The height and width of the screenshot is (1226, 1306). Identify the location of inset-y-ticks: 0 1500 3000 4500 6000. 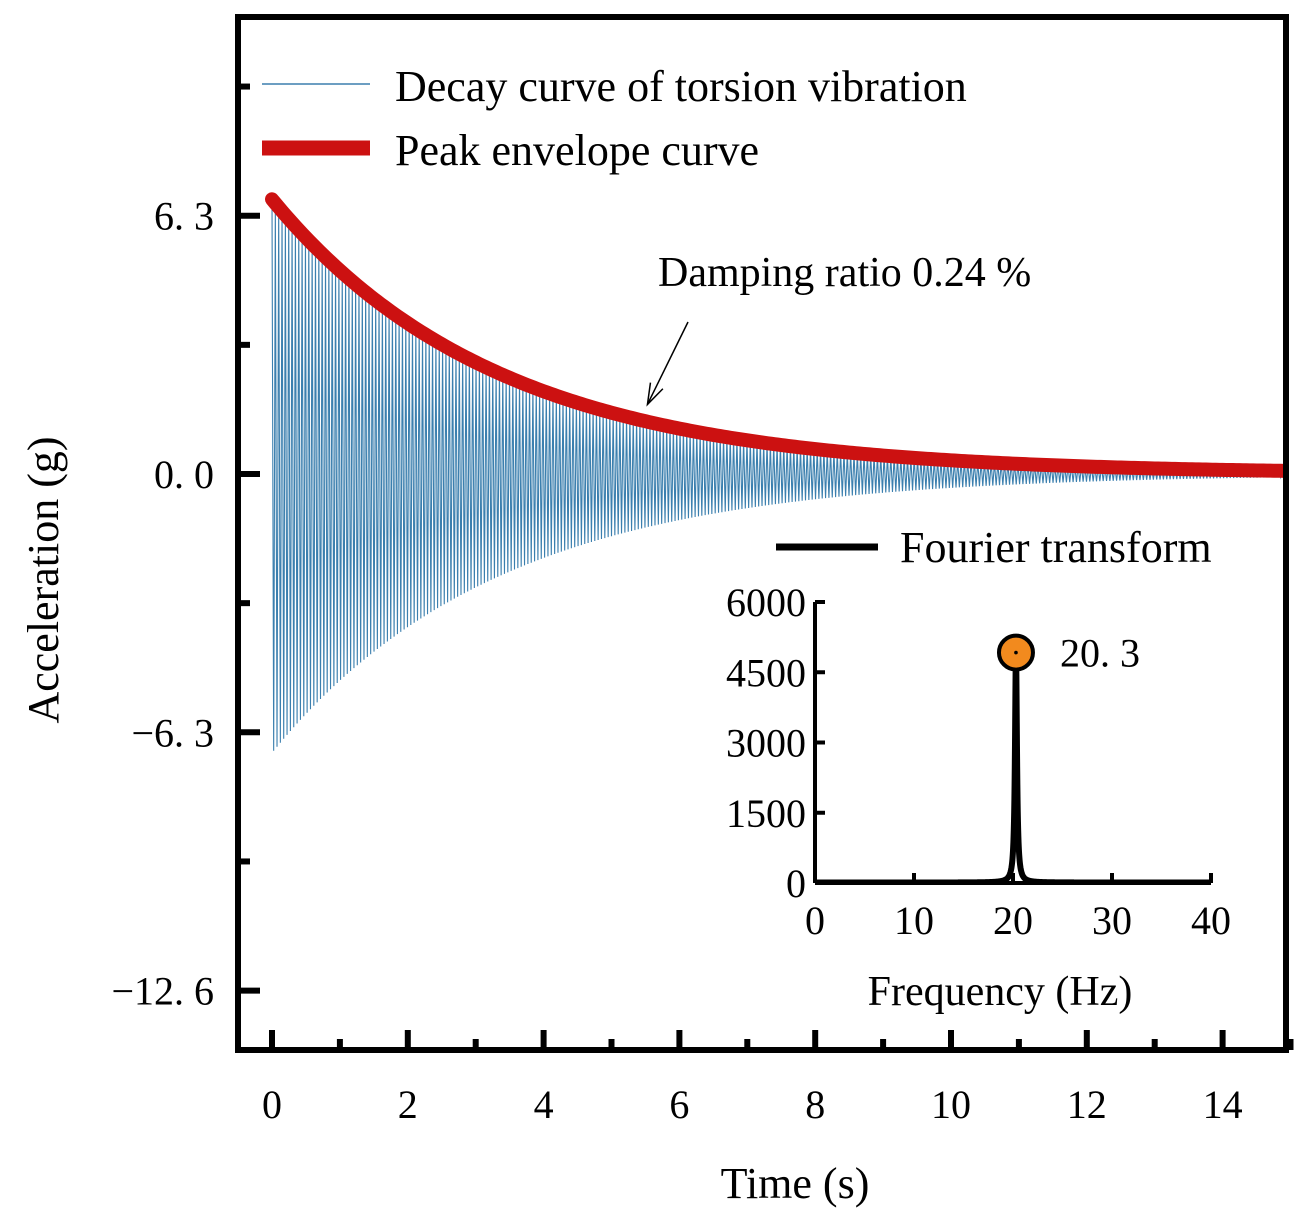
(775, 743).